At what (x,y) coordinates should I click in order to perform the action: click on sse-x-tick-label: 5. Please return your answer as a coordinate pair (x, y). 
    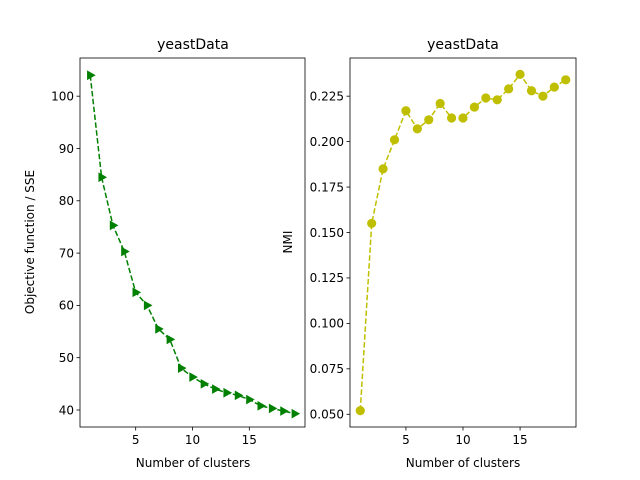
    Looking at the image, I should click on (136, 440).